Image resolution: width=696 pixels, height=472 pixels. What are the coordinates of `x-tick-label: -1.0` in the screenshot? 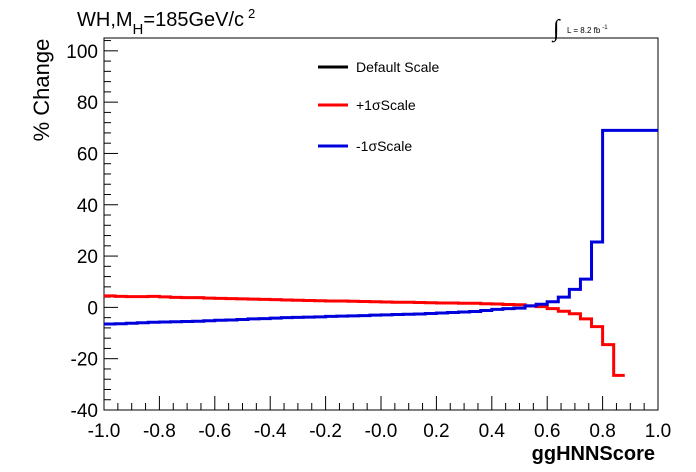 It's located at (104, 431).